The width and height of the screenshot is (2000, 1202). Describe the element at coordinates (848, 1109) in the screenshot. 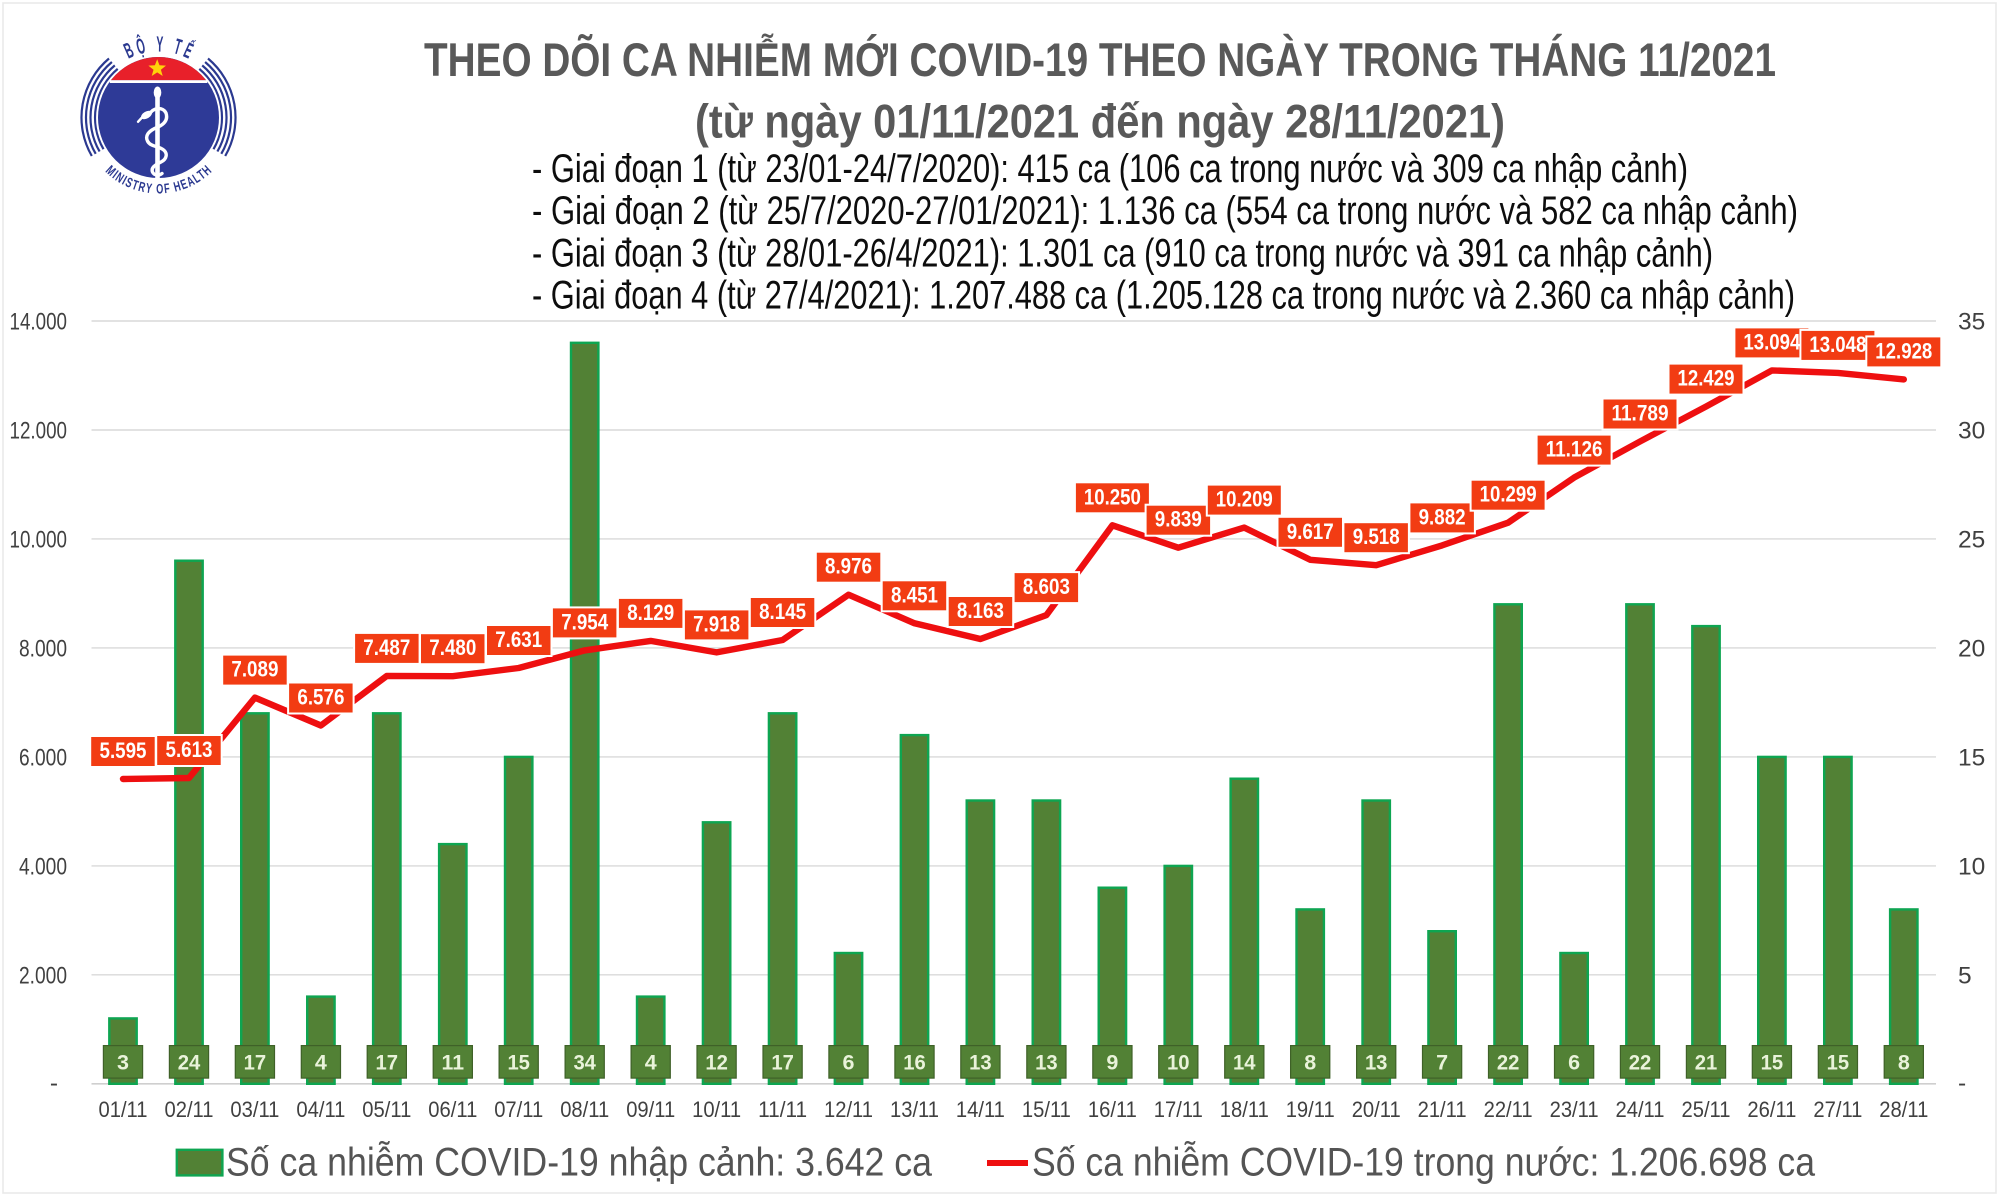

I see `svg-text: 12/11` at that location.